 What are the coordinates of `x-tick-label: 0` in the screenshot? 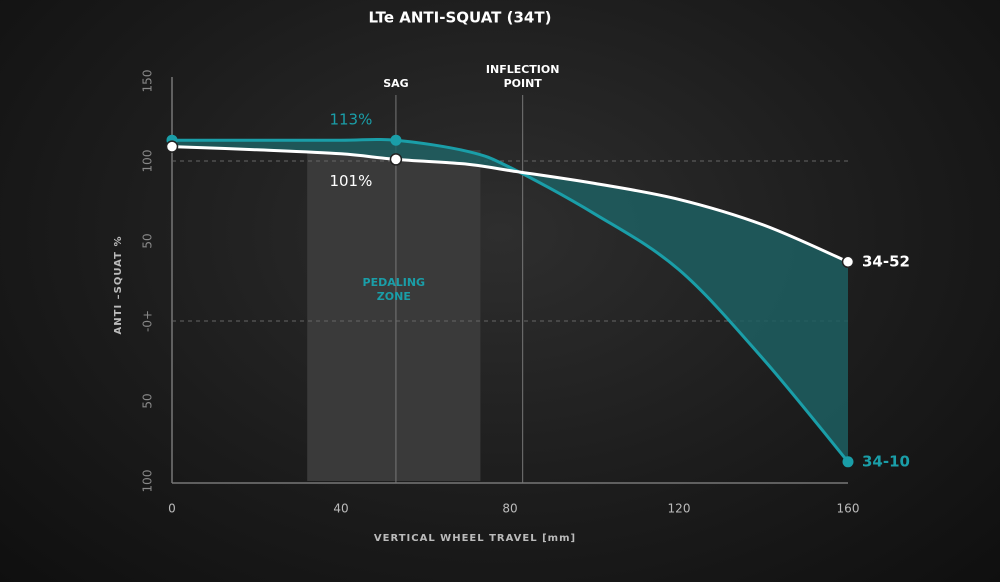 It's located at (172, 509).